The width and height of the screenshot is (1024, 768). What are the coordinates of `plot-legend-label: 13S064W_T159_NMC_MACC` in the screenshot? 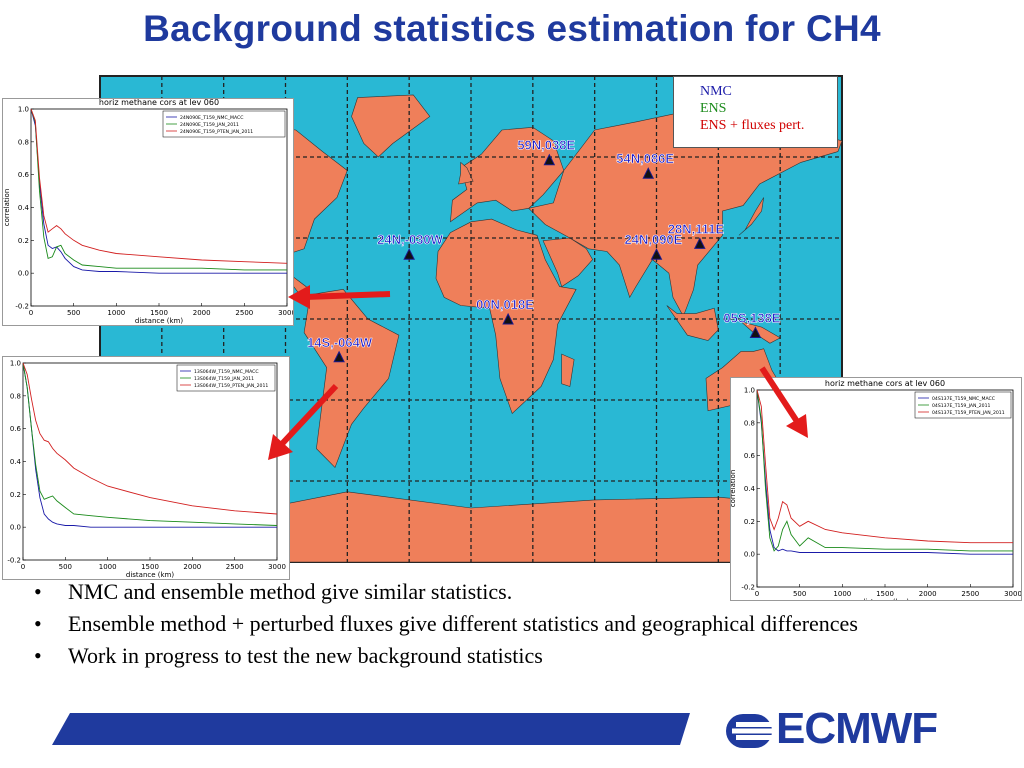 It's located at (226, 372).